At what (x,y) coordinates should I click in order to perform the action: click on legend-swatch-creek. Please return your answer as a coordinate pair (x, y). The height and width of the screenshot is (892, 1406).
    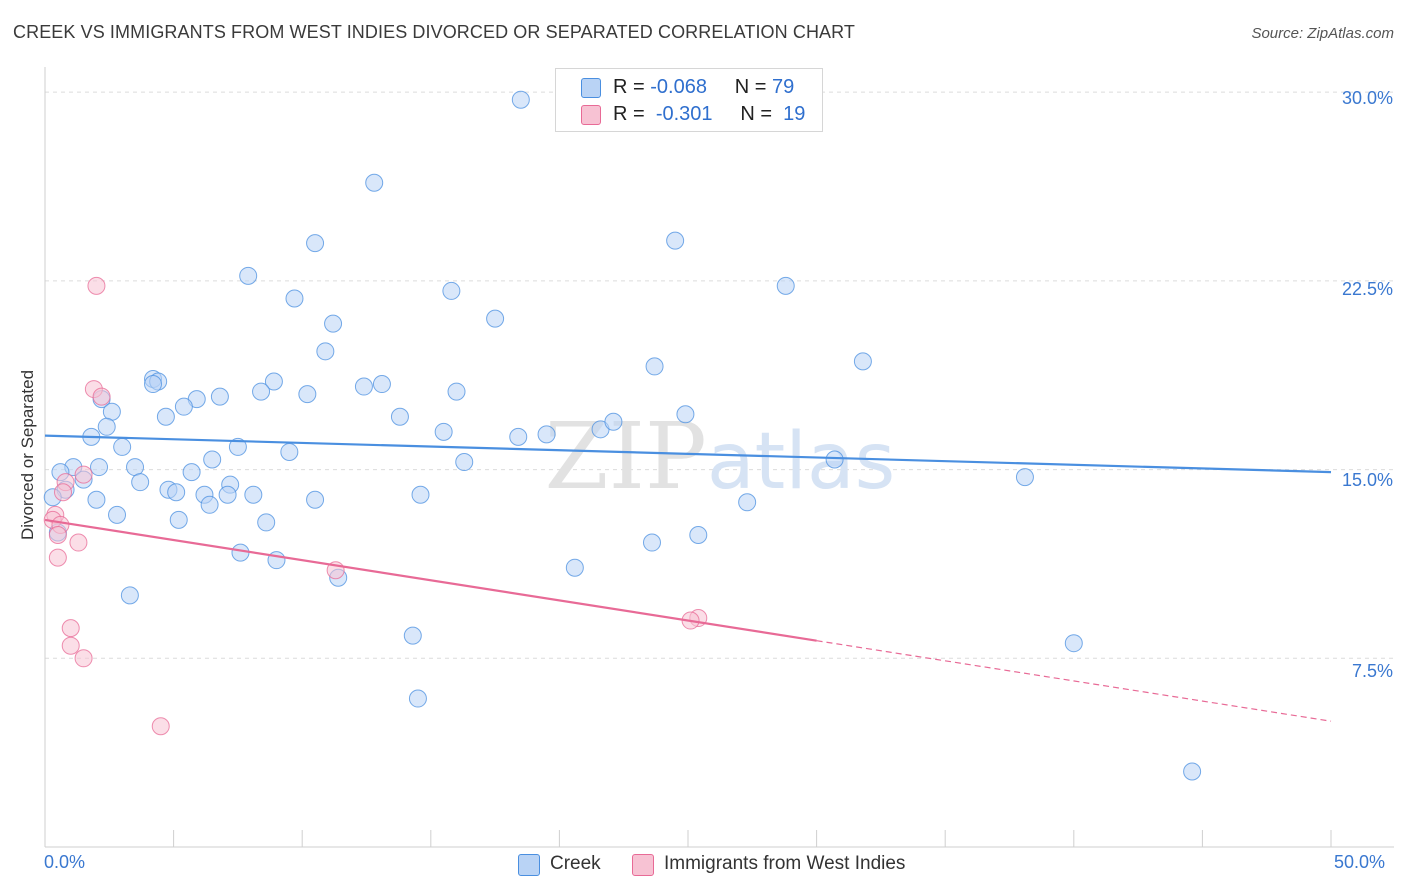
    Looking at the image, I should click on (591, 88).